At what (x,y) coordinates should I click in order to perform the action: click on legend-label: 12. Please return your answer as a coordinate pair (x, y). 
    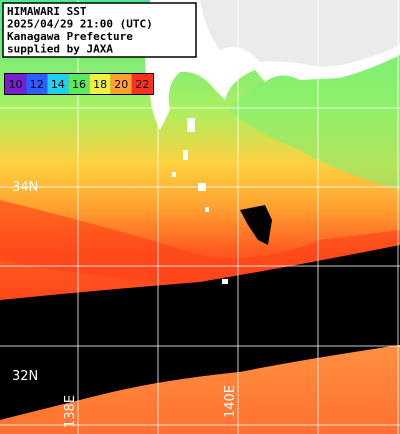
    Looking at the image, I should click on (37, 84).